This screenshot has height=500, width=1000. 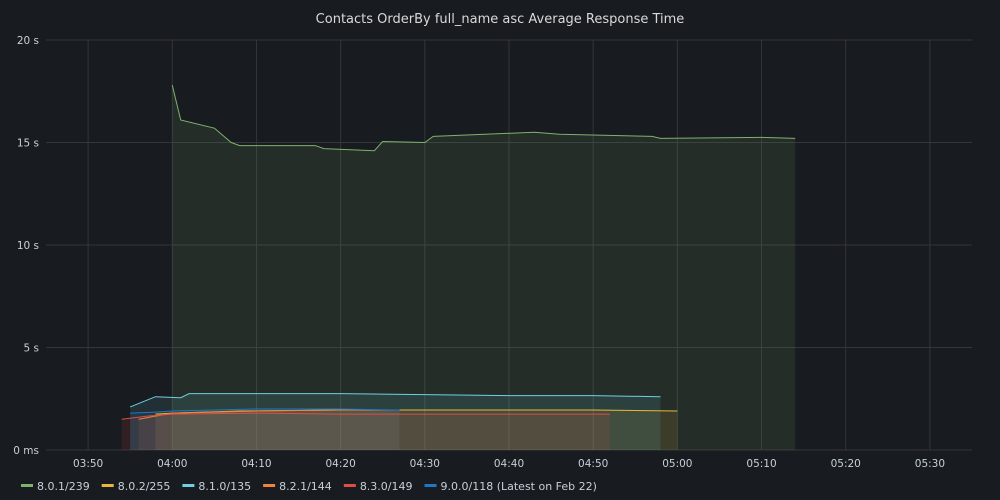 What do you see at coordinates (144, 486) in the screenshot?
I see `legend-label: 8.0.2/255` at bounding box center [144, 486].